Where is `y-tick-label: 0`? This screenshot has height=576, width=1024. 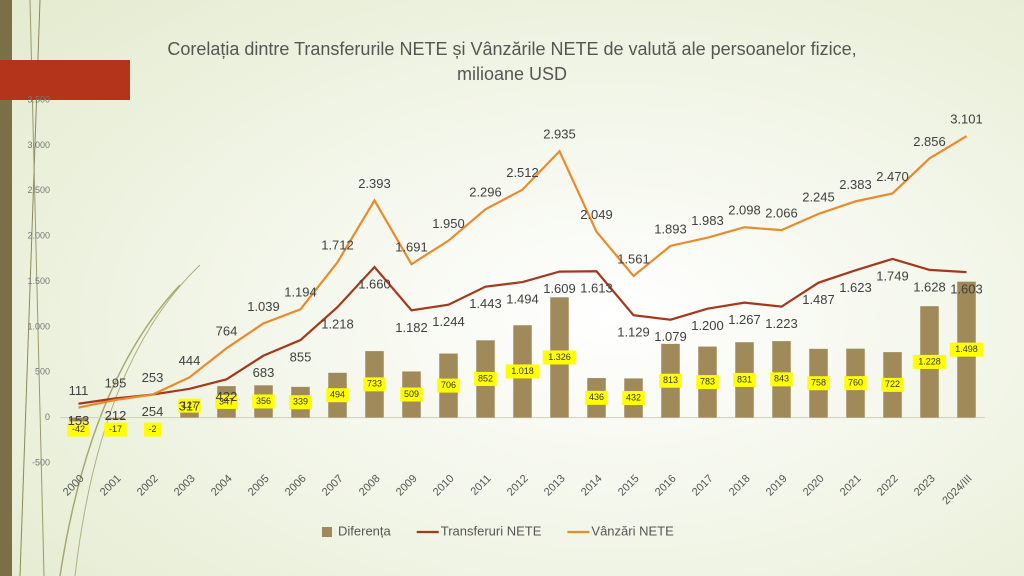 y-tick-label: 0 is located at coordinates (47, 417).